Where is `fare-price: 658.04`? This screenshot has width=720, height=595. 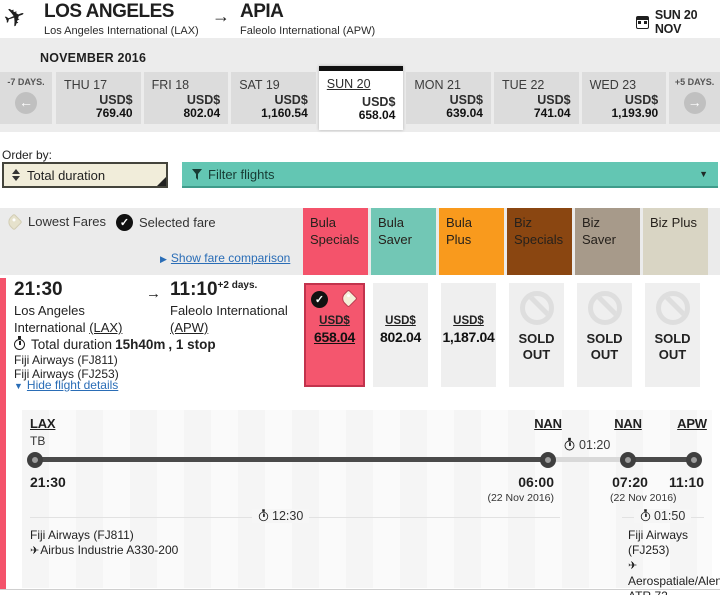 fare-price: 658.04 is located at coordinates (334, 337).